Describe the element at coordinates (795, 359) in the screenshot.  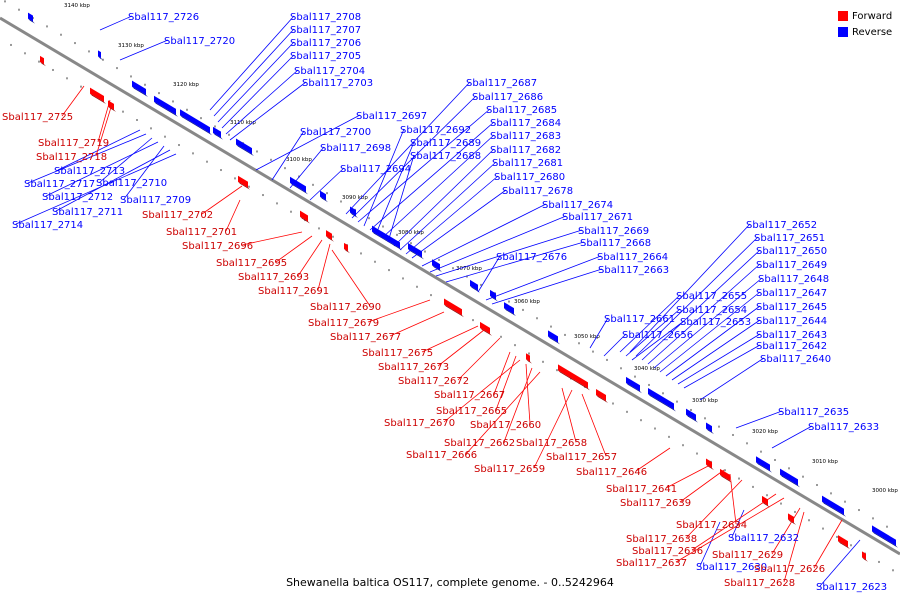
I see `reverse-gene-label: Sbal117_2640` at that location.